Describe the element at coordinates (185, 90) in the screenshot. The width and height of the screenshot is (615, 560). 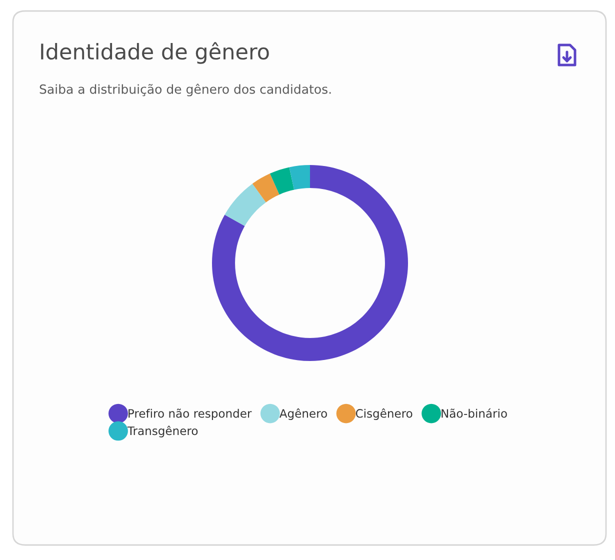
I see `chart-subtitle: Saiba a distribuição de gênero dos candidatos.` at that location.